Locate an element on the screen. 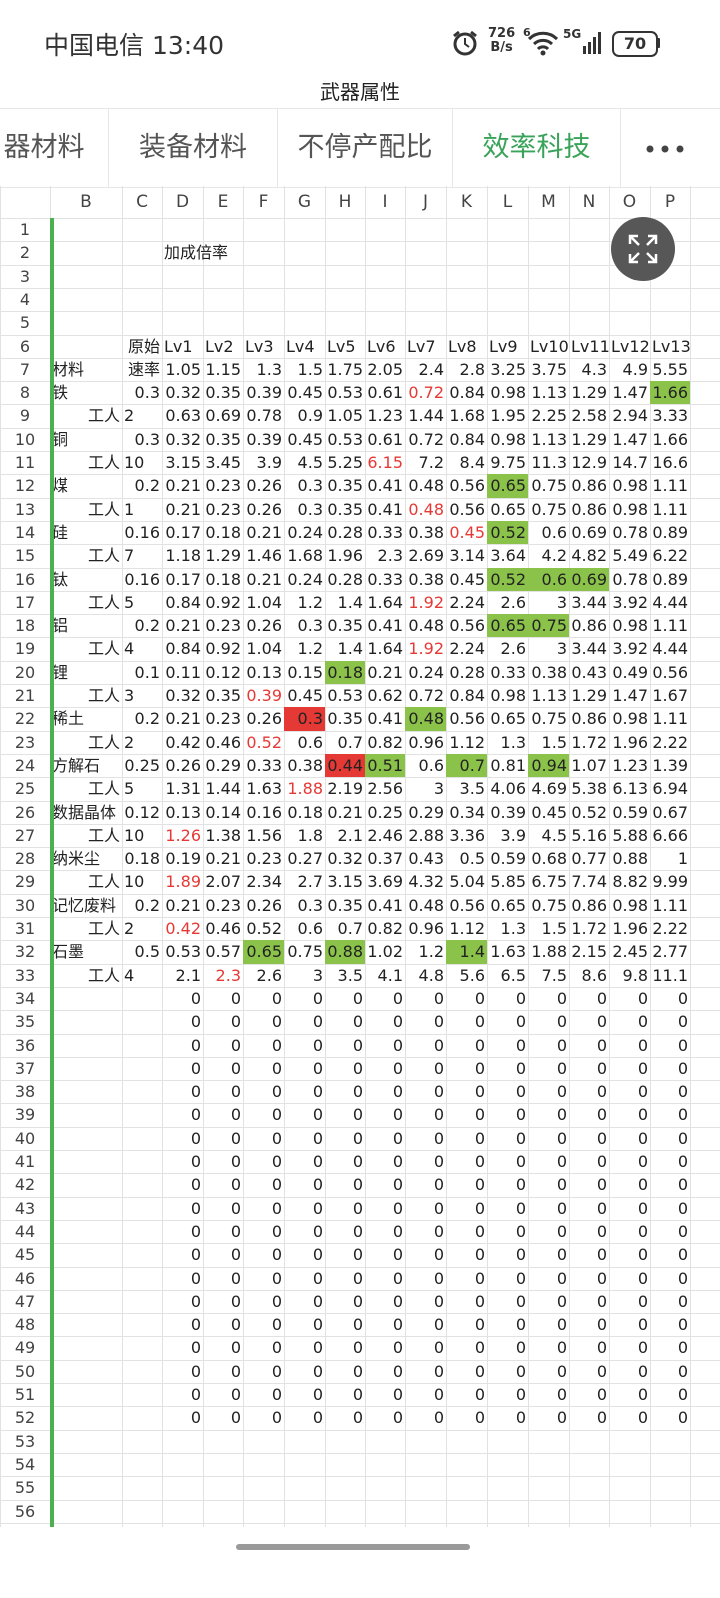 This screenshot has height=1598, width=720. tab: 器材料 is located at coordinates (54, 148).